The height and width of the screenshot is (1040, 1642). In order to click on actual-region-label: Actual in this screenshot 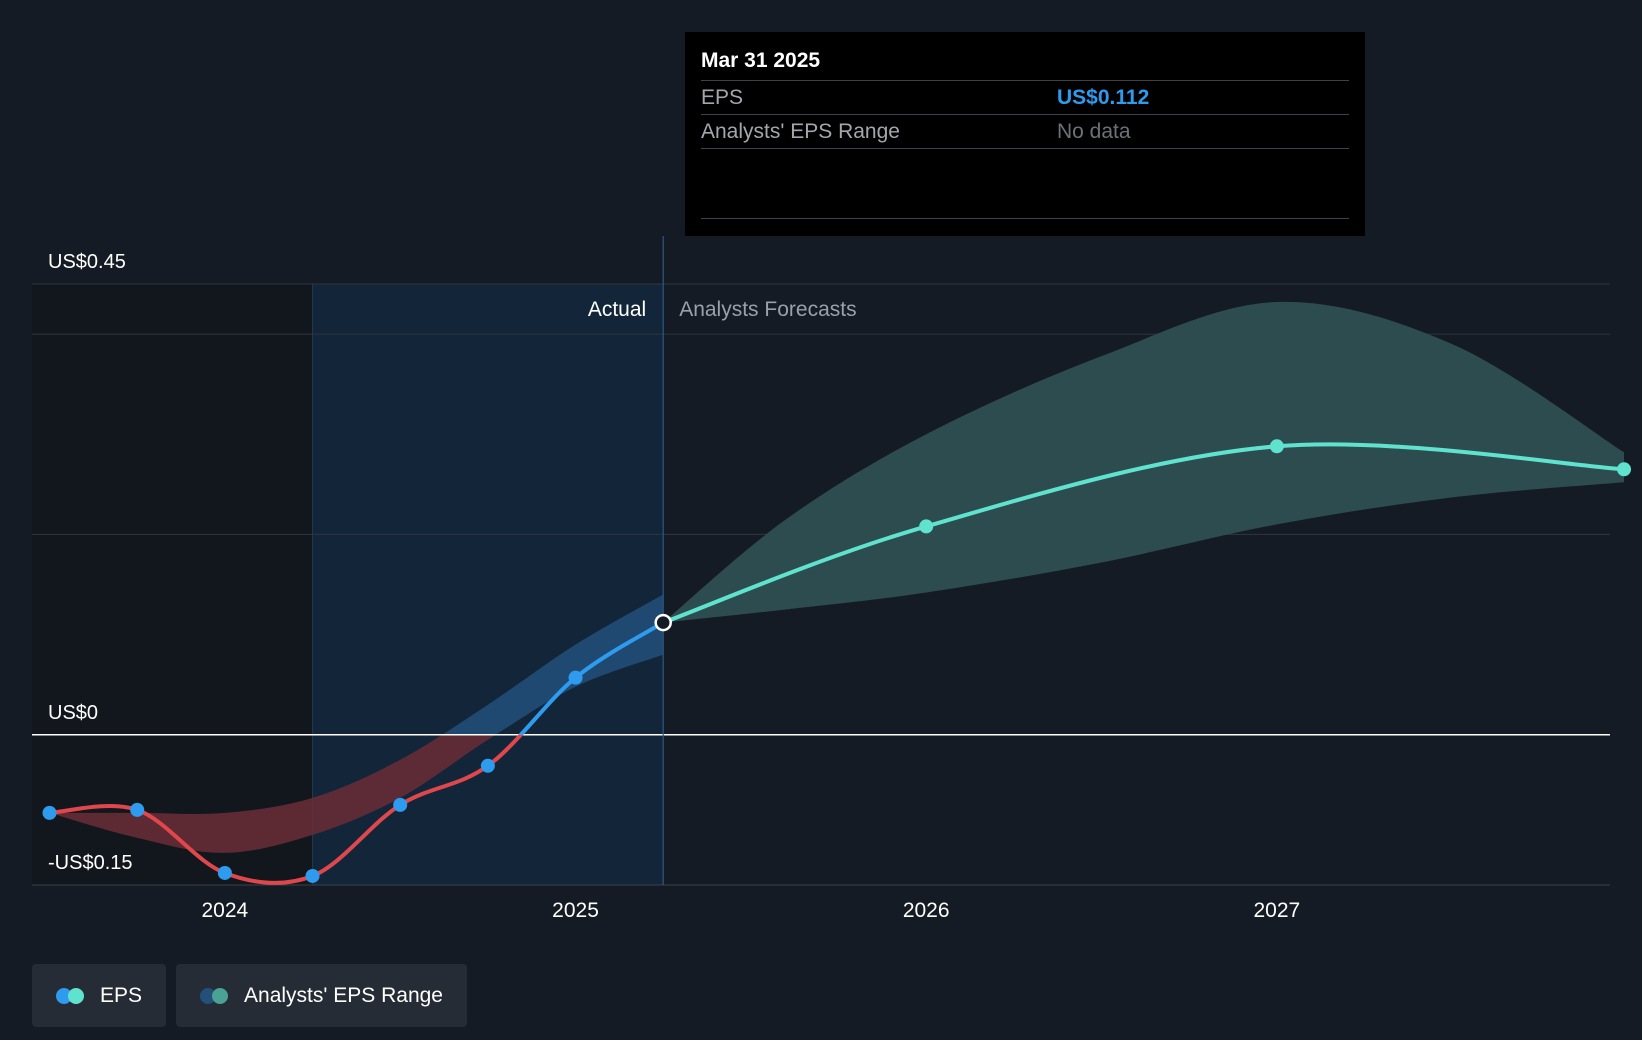, I will do `click(617, 309)`.